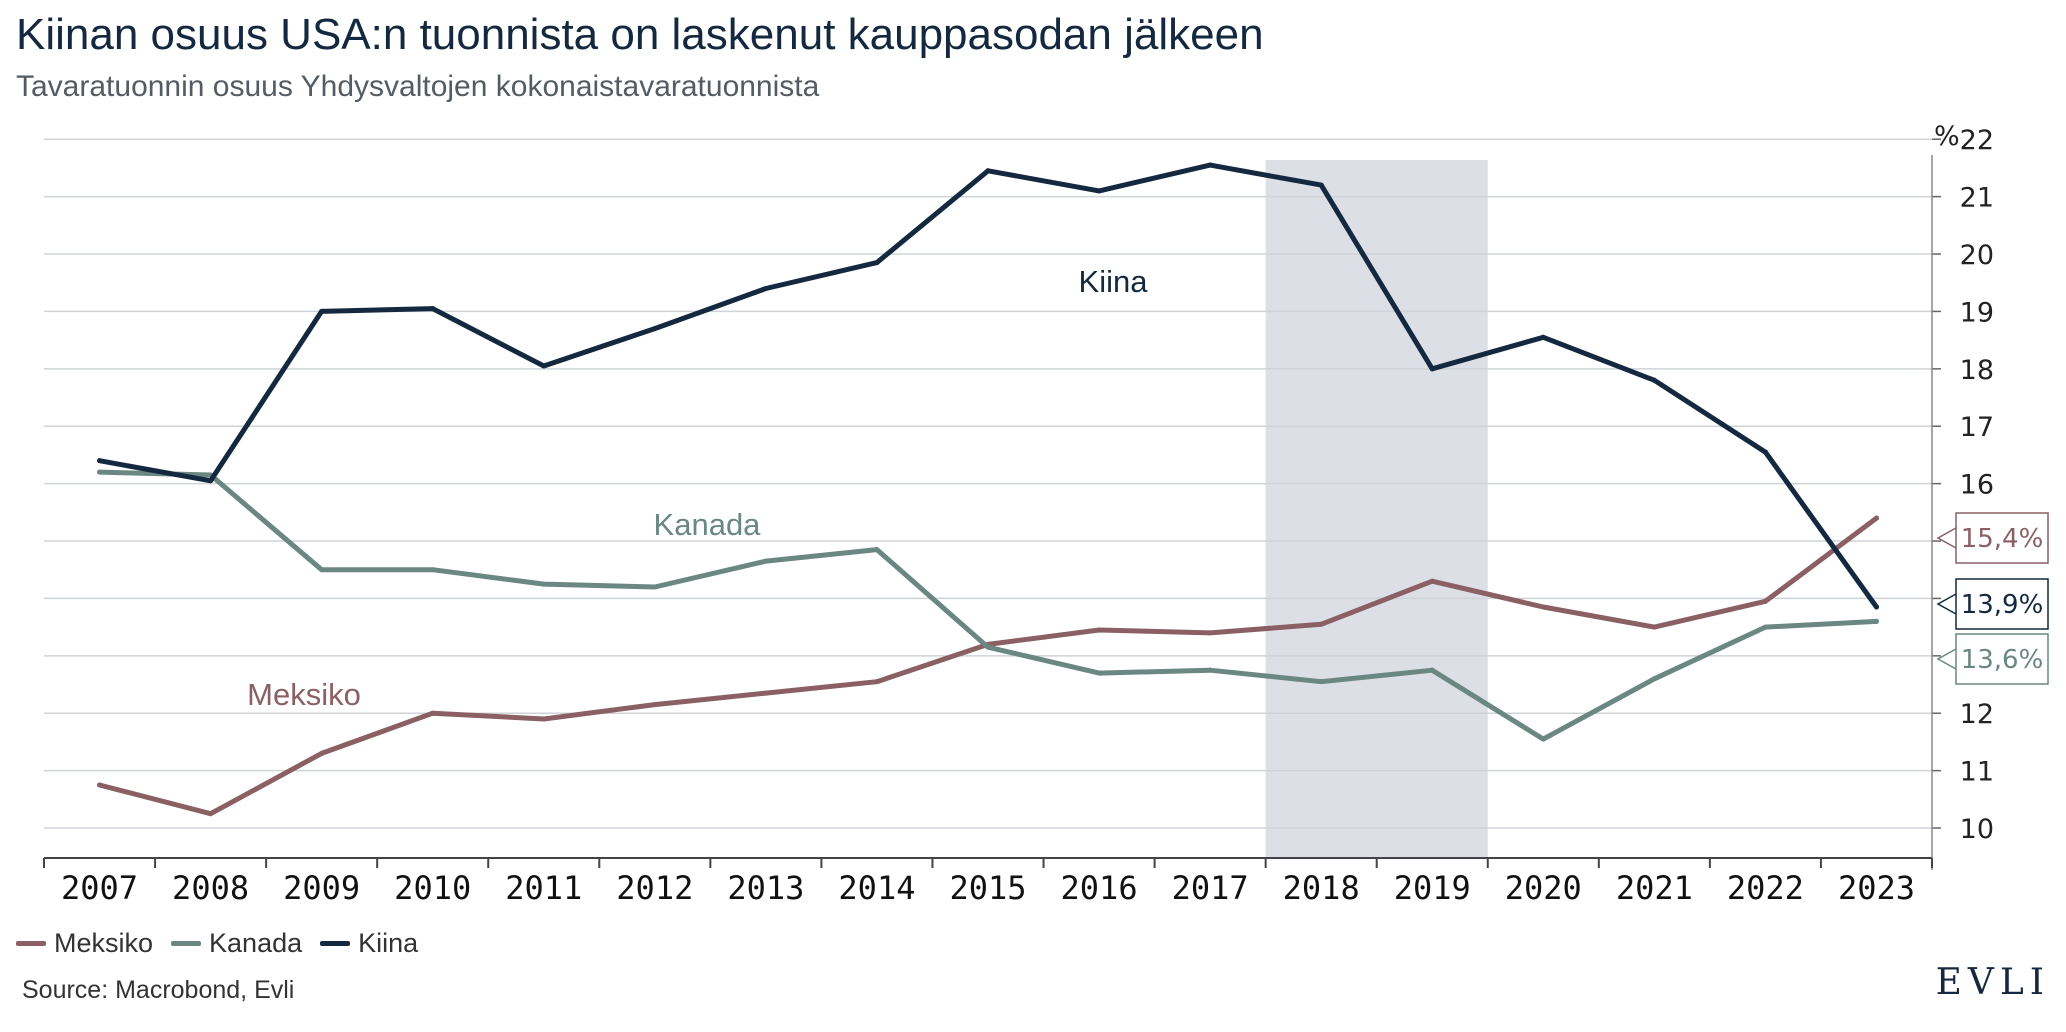 Image resolution: width=2066 pixels, height=1032 pixels. Describe the element at coordinates (1765, 452) in the screenshot. I see `data-point-kiina-2022` at that location.